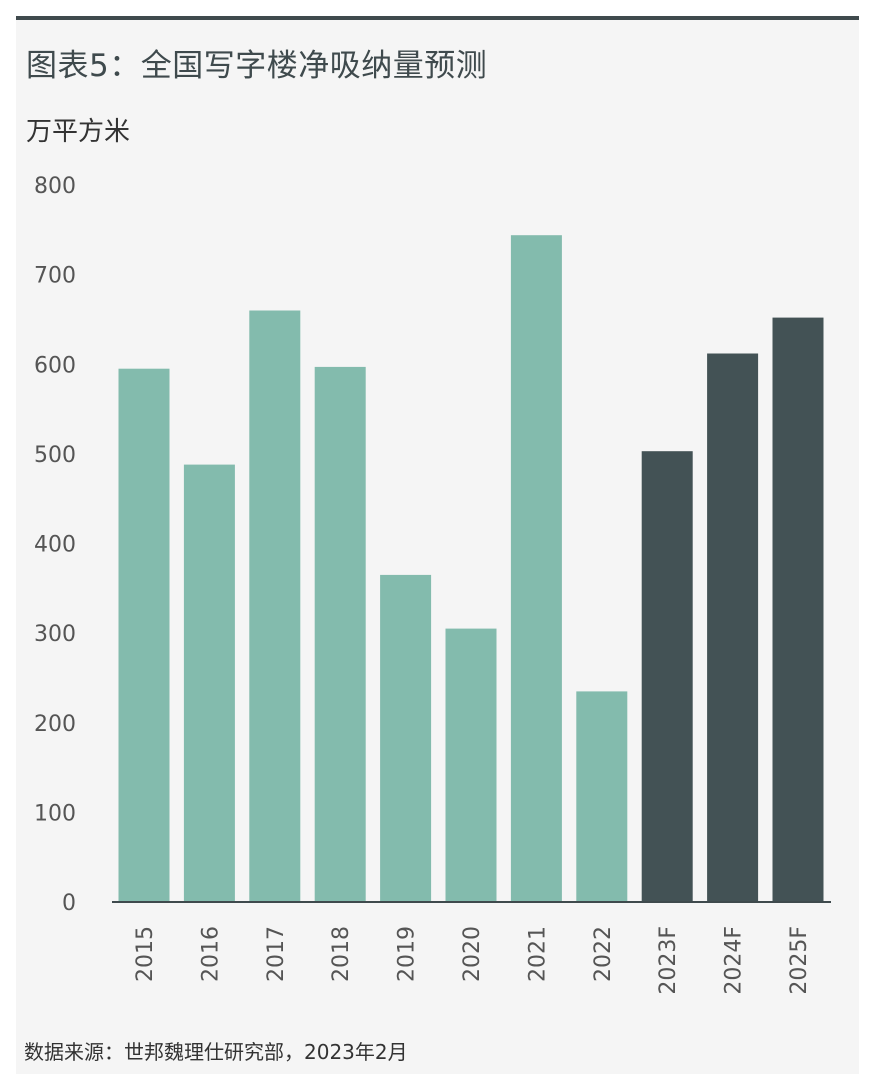  I want to click on x-tick-label: 2023F, so click(668, 960).